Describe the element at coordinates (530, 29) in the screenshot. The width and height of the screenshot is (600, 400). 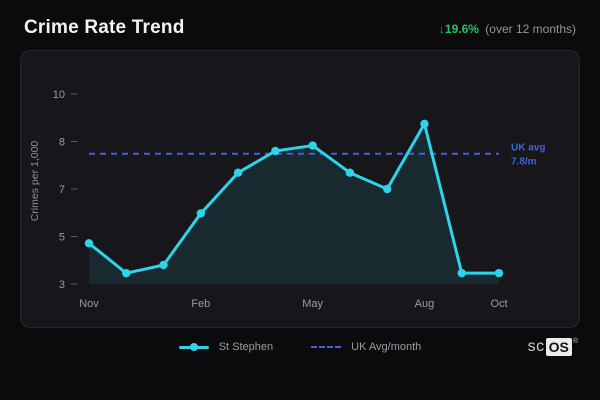
I see `stat-note: (over 12 months)` at that location.